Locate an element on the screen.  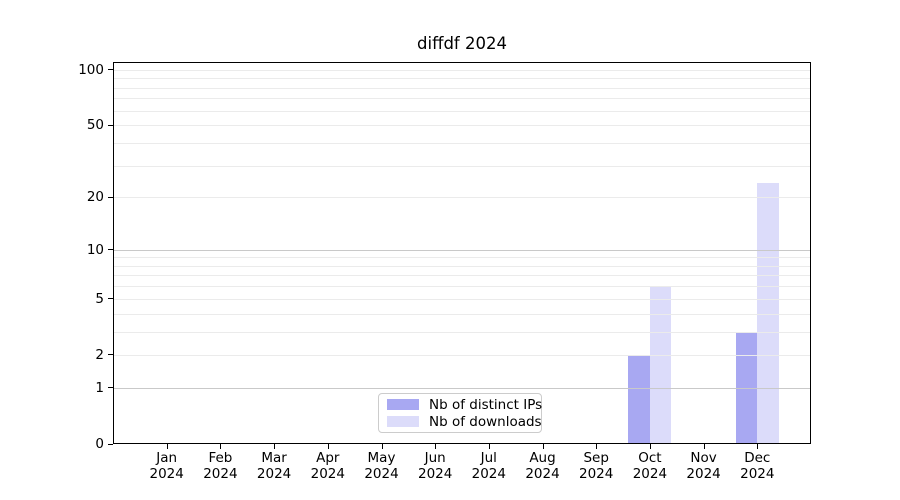
x-tick-label-month: Jul is located at coordinates (488, 458).